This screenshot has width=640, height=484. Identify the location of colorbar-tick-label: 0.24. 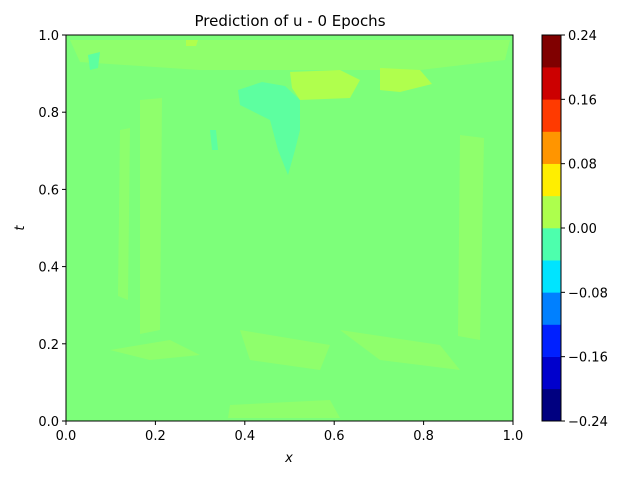
(582, 36).